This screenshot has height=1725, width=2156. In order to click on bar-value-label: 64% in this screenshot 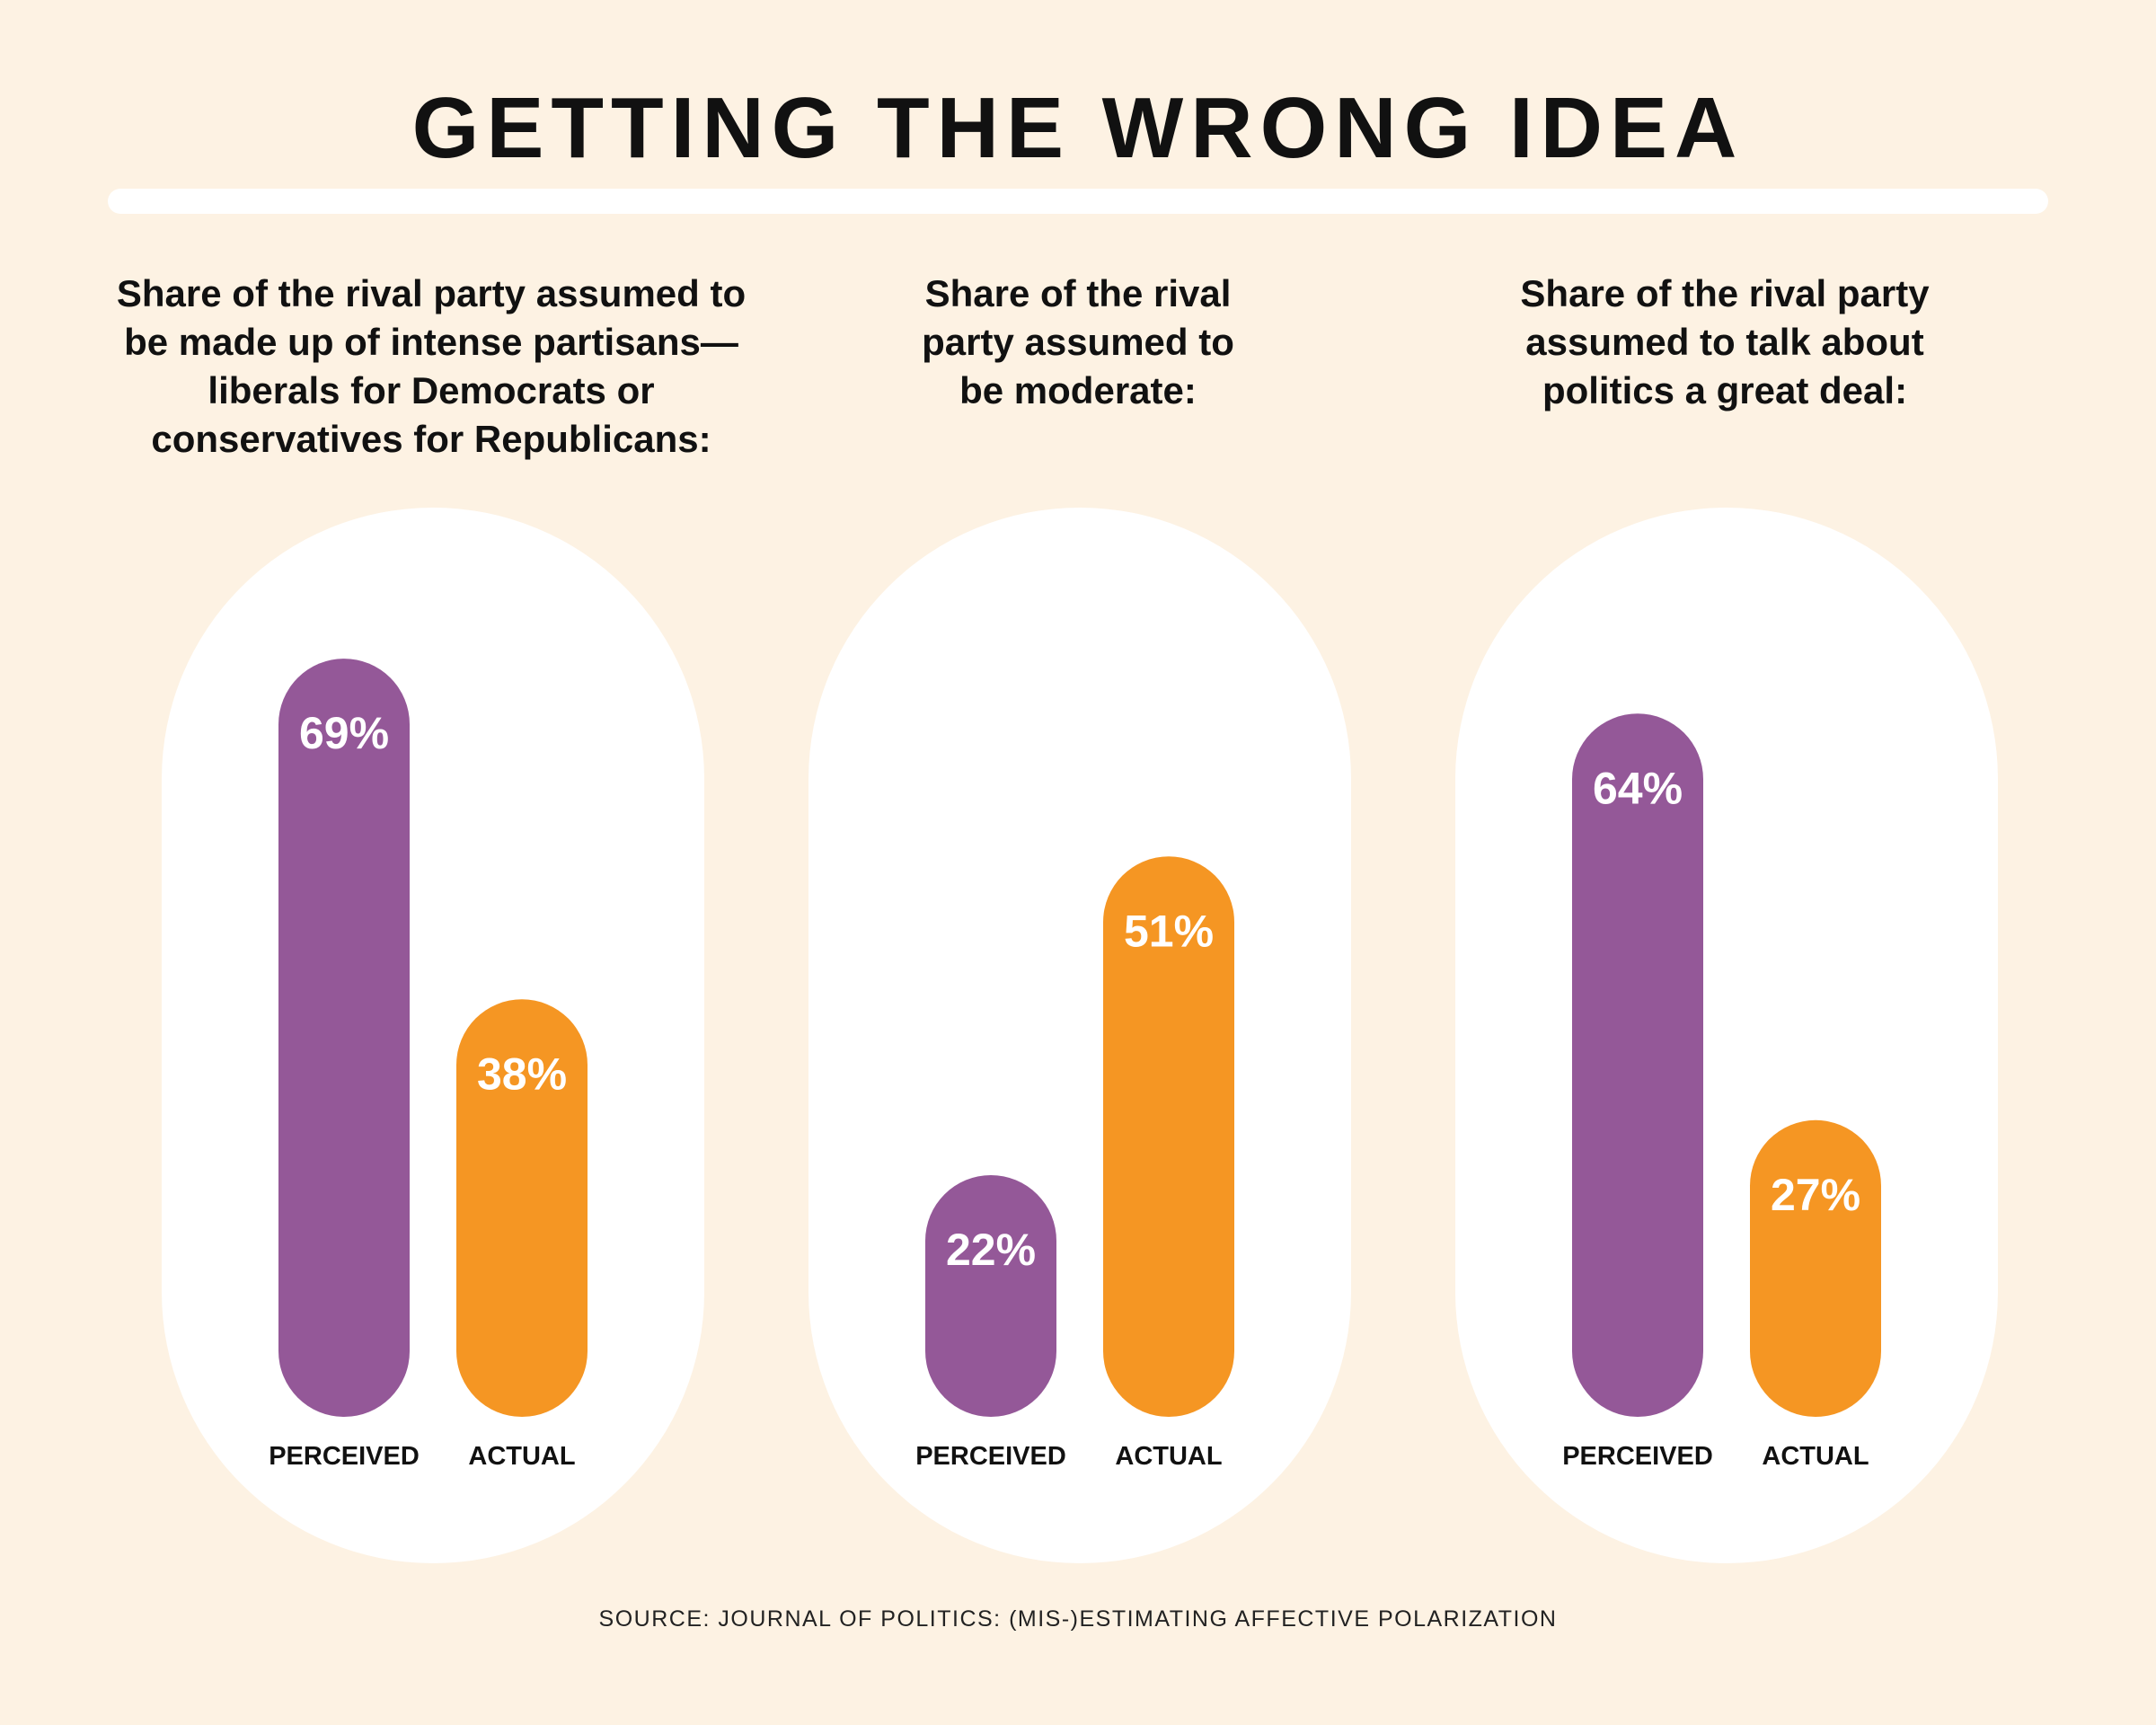, I will do `click(1638, 788)`.